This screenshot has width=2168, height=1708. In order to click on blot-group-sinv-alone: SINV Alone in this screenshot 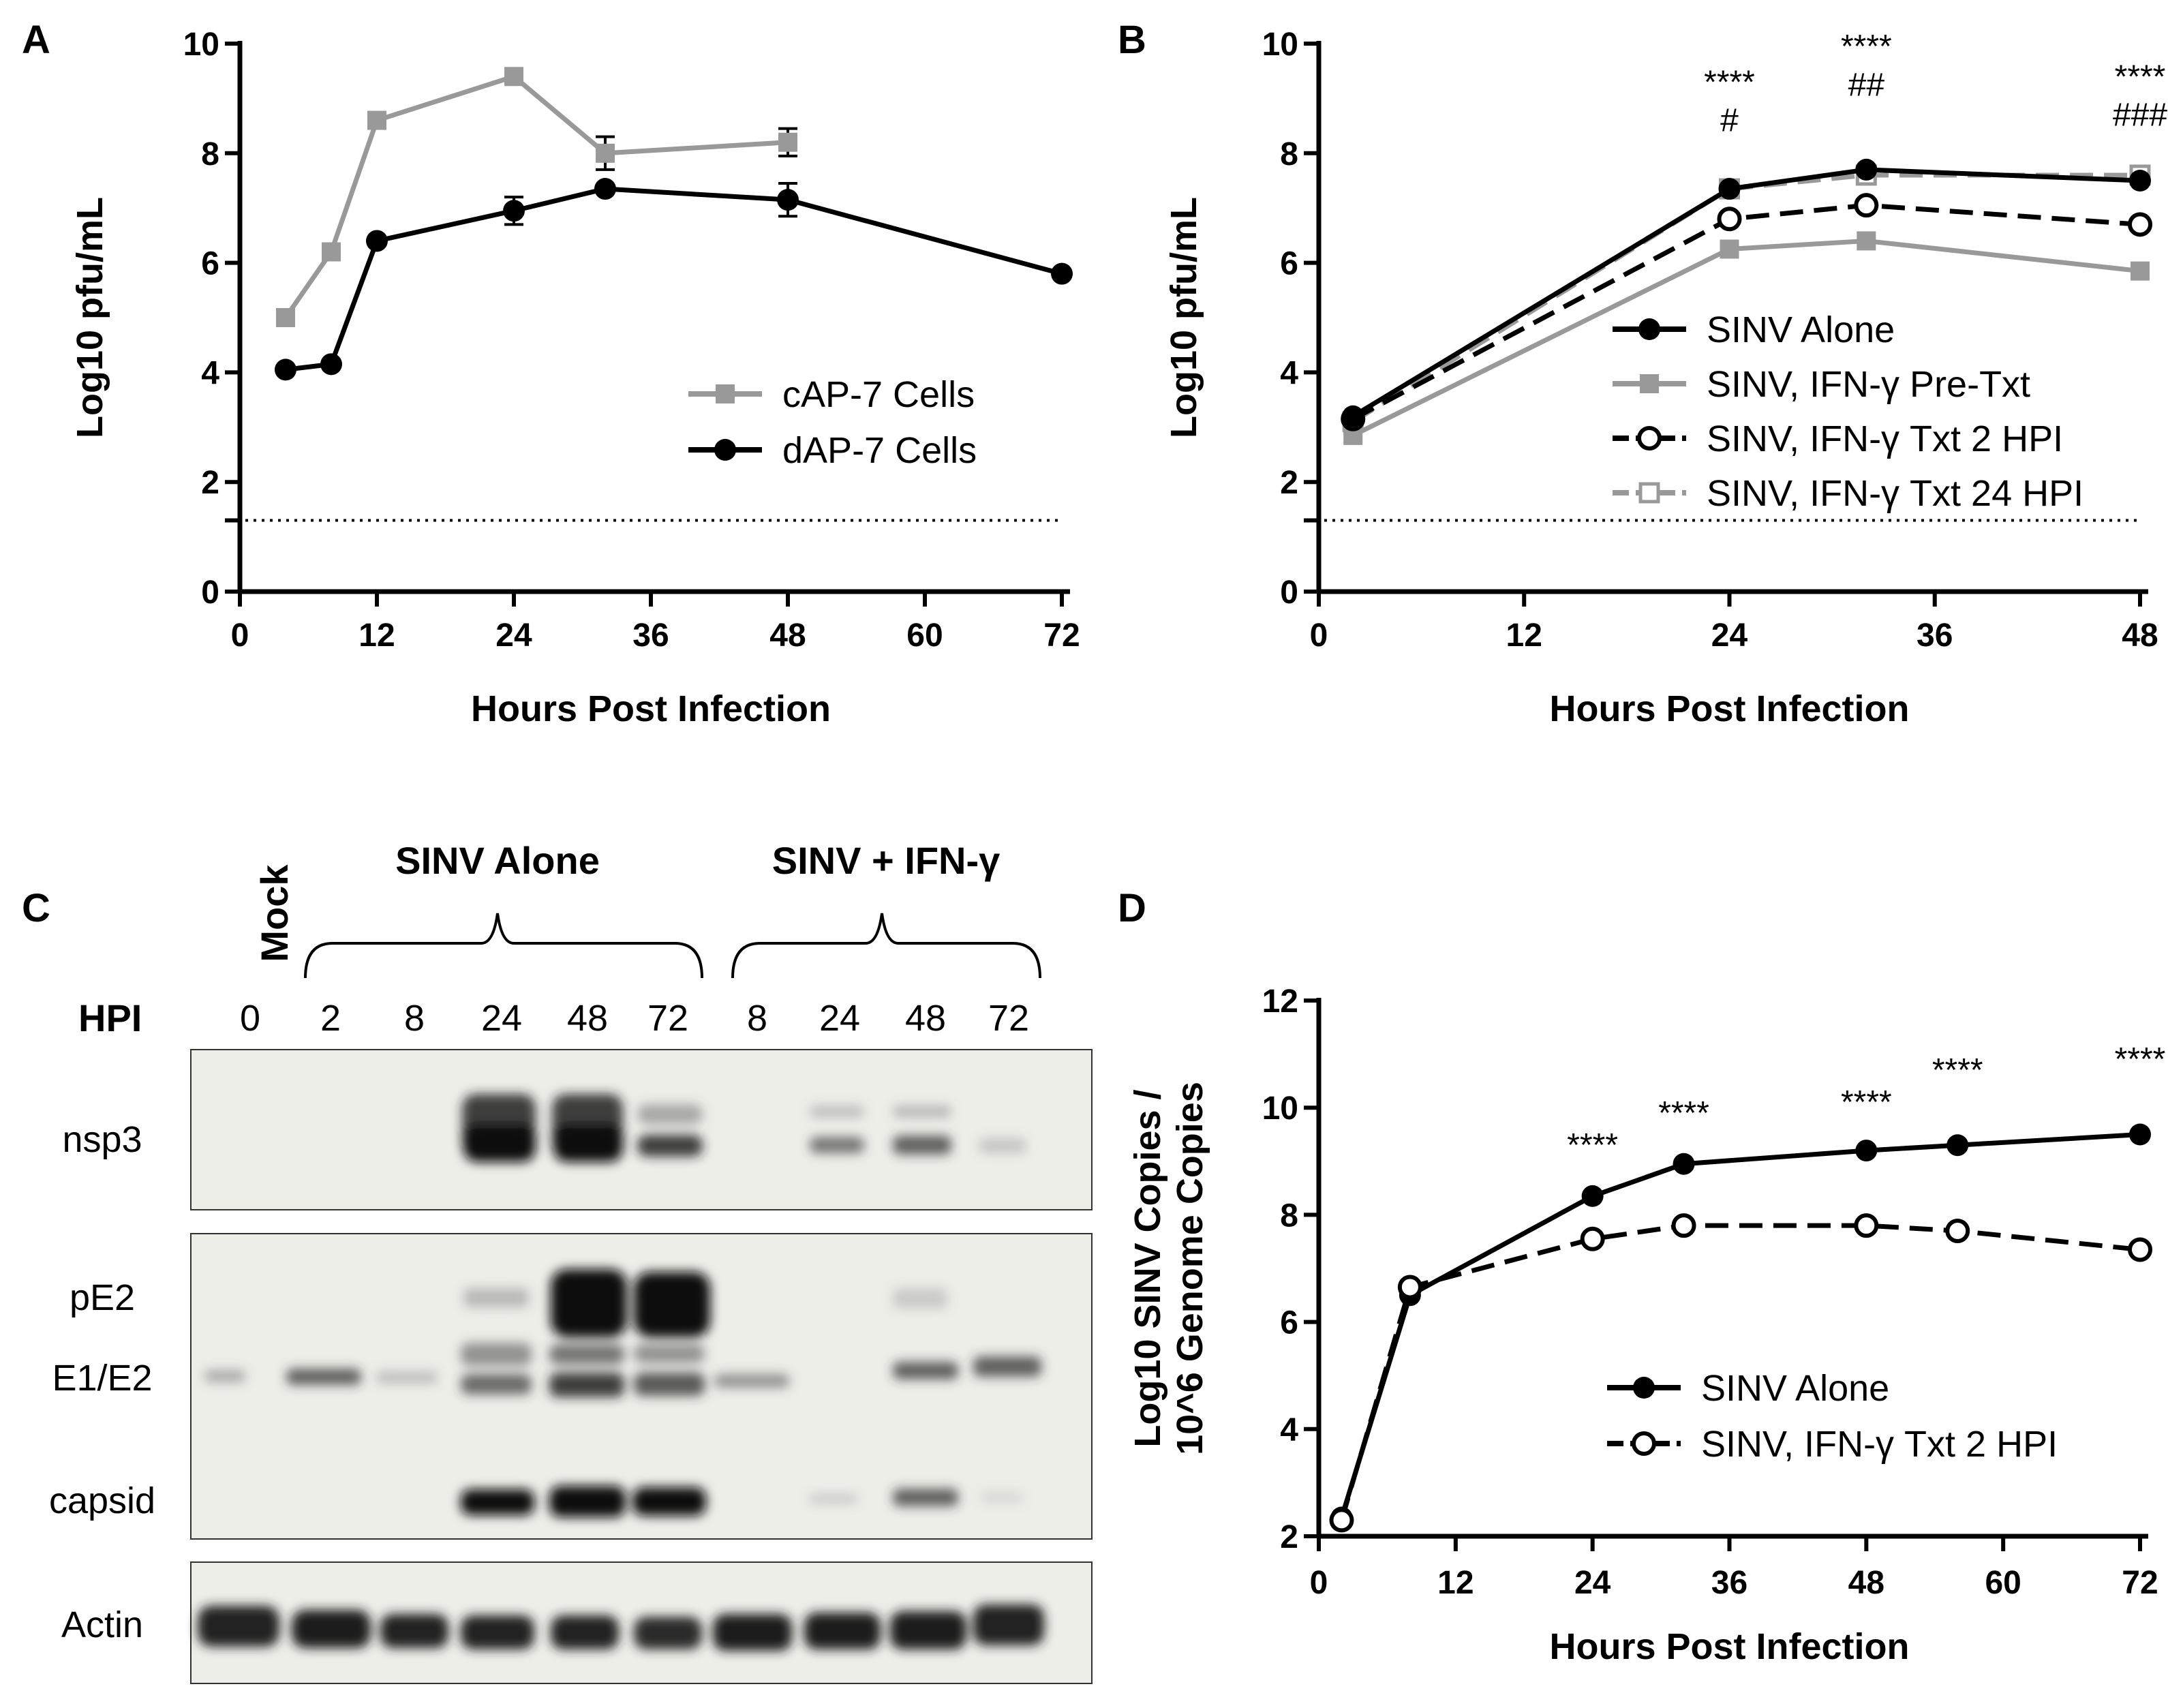, I will do `click(497, 860)`.